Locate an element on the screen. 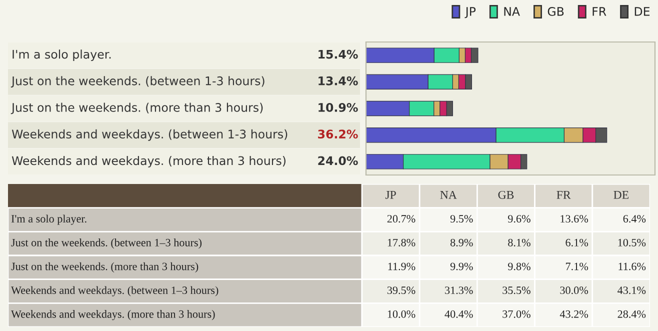  legend-label: DE is located at coordinates (642, 11).